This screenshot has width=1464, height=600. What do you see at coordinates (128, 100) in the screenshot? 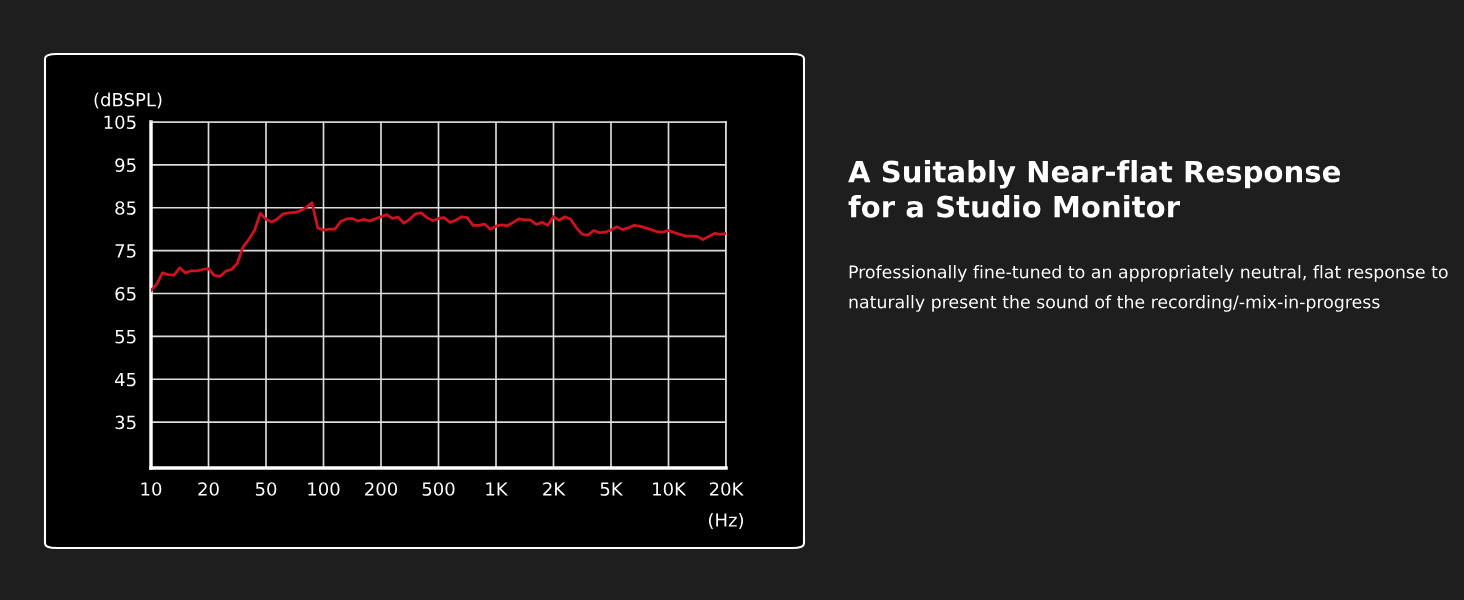
I see `y-axis-title: (dBSPL)` at bounding box center [128, 100].